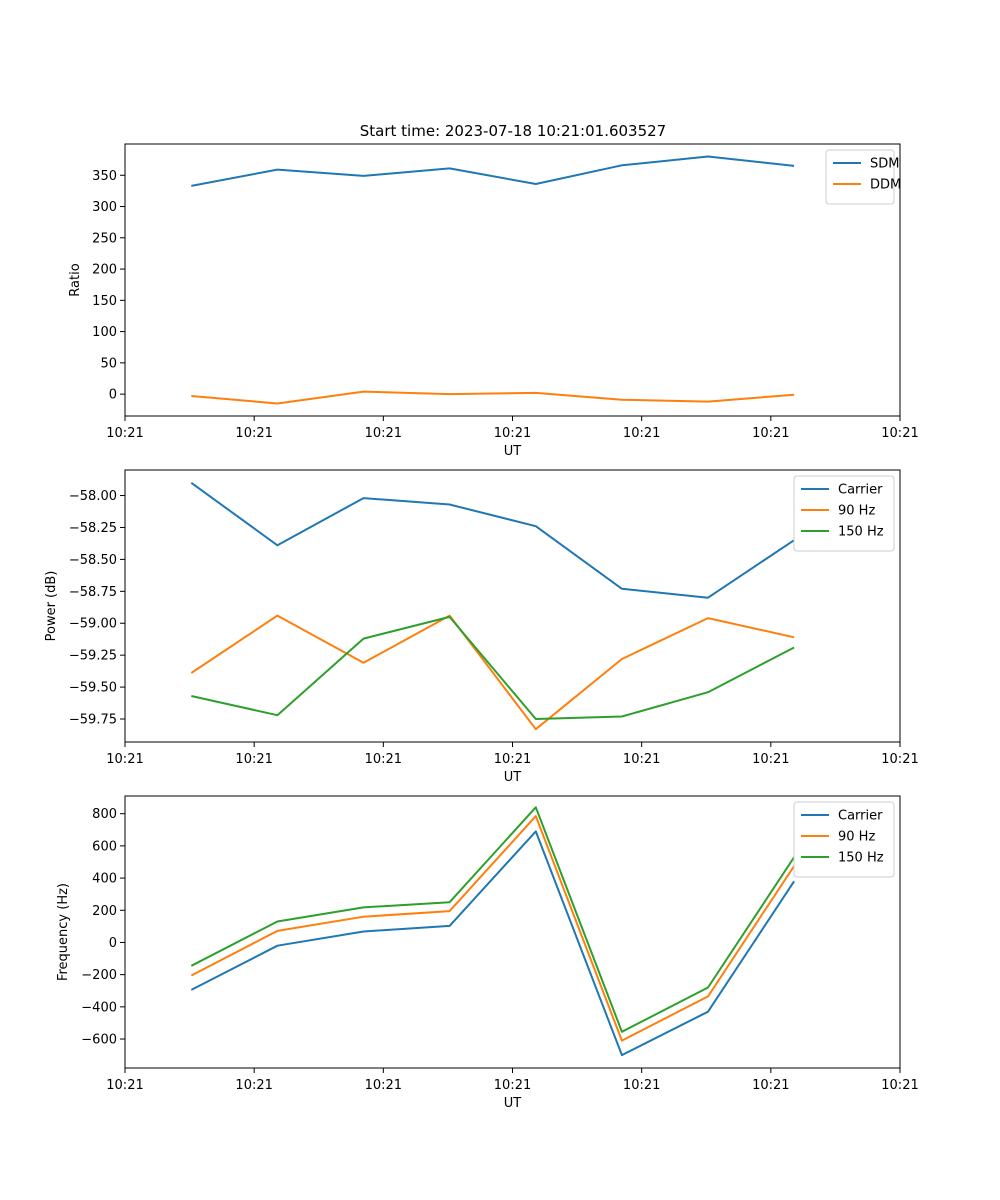 The height and width of the screenshot is (1200, 1000). What do you see at coordinates (513, 131) in the screenshot?
I see `chart-title: Start time: 2023-07-18 10:21:01.603527` at bounding box center [513, 131].